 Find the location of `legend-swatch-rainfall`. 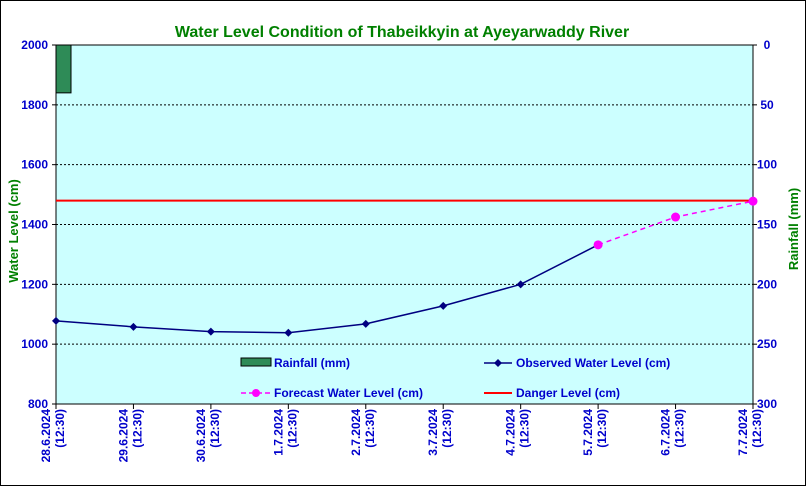

legend-swatch-rainfall is located at coordinates (256, 362).